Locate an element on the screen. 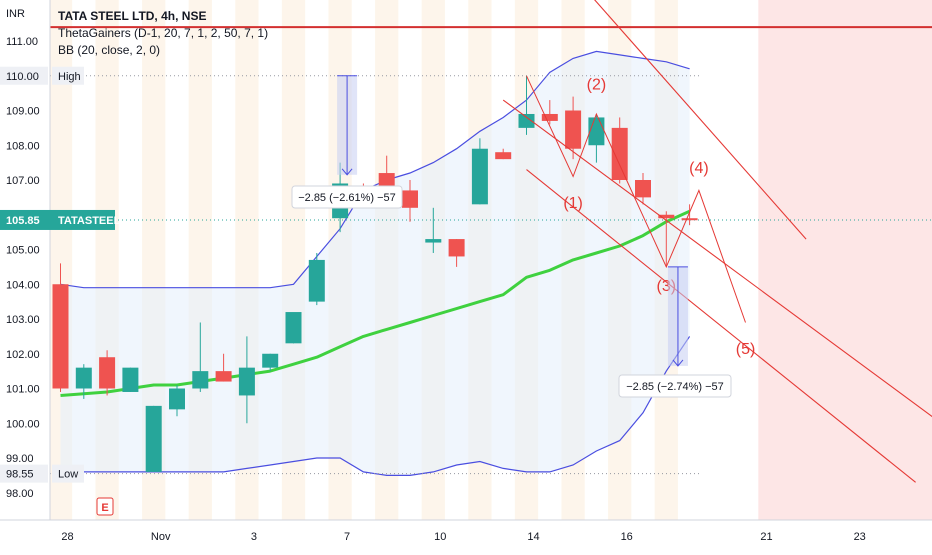  currency-label: INR is located at coordinates (15, 14).